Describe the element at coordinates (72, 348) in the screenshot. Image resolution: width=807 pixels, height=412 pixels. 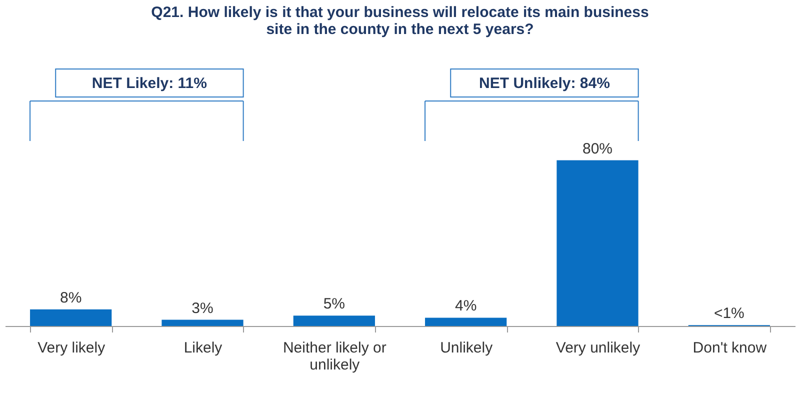
I see `x-tick-label: Very likely` at that location.